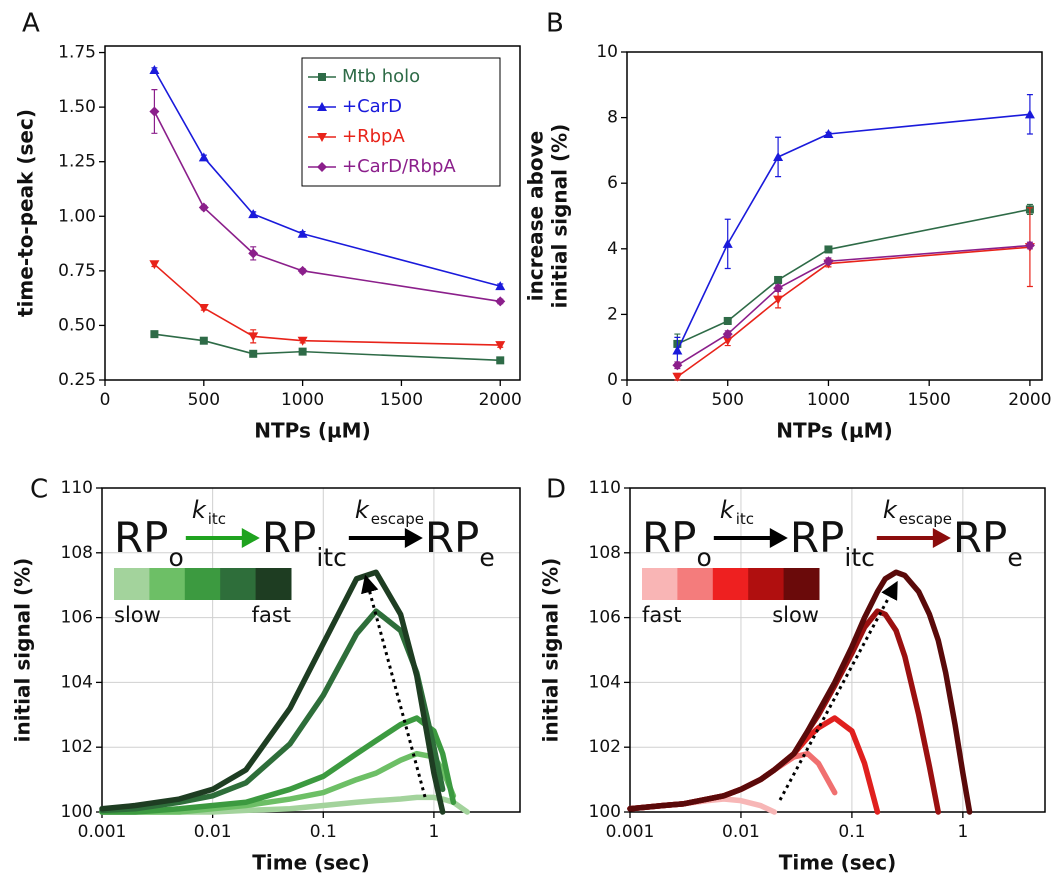  What do you see at coordinates (77, 618) in the screenshot?
I see `y-tick-label: 106` at bounding box center [77, 618].